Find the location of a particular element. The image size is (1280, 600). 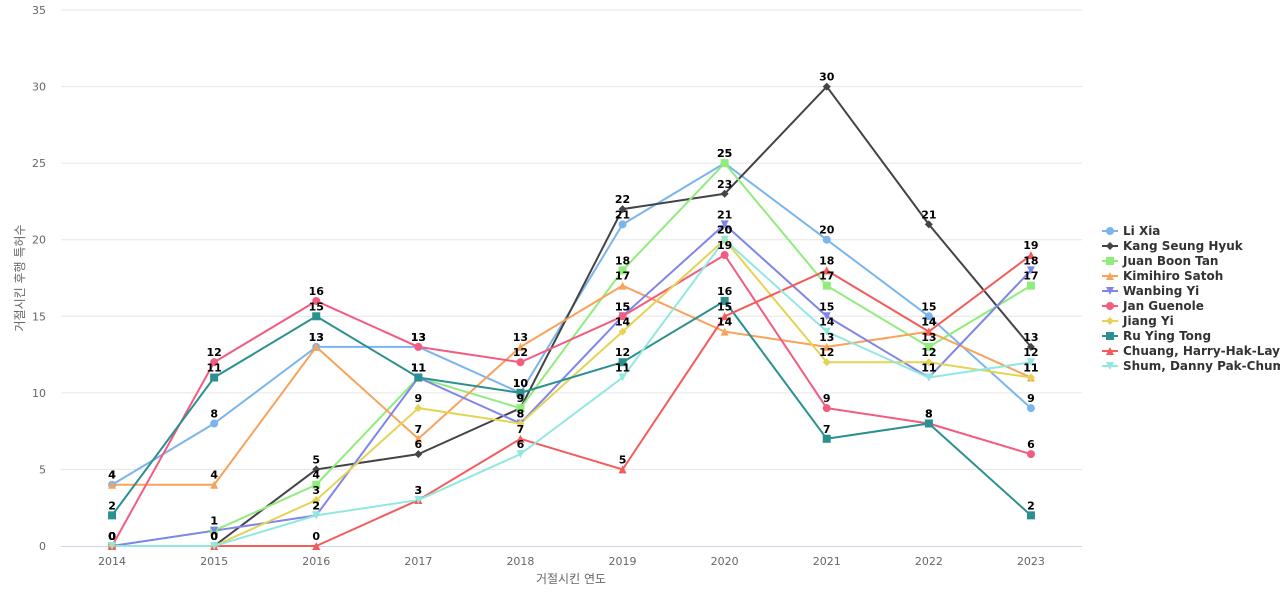

legend-item-wanbing-yi: Wanbing Yi is located at coordinates (1150, 291).